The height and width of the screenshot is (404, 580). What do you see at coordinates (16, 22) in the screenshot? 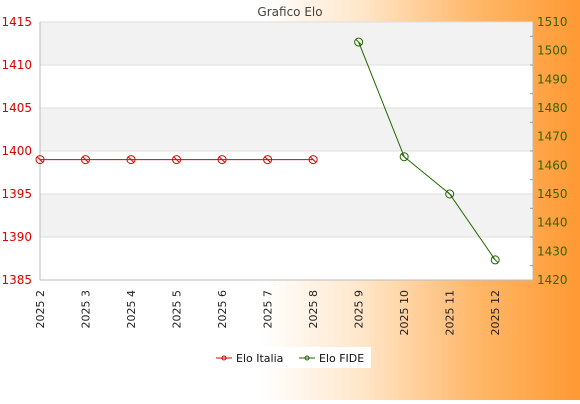
I see `left-tick-label: 1415` at bounding box center [16, 22].